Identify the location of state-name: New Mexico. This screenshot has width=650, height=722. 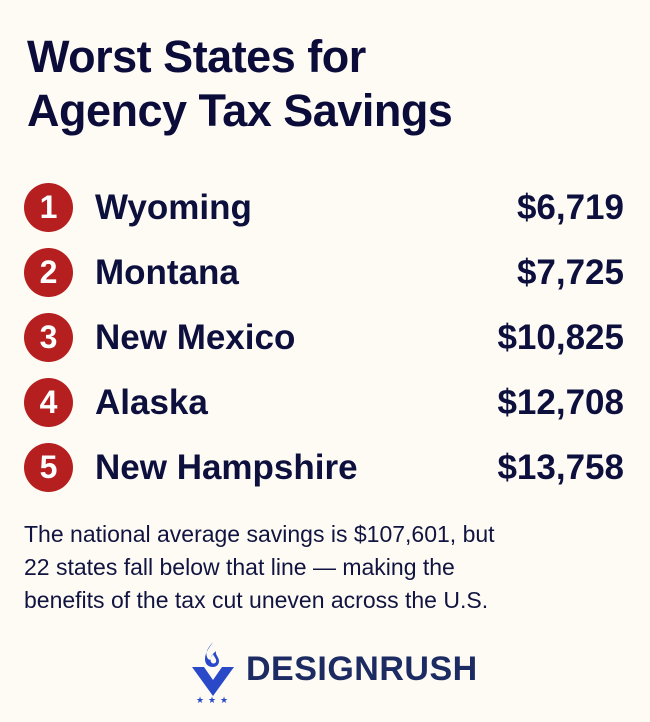
(195, 337).